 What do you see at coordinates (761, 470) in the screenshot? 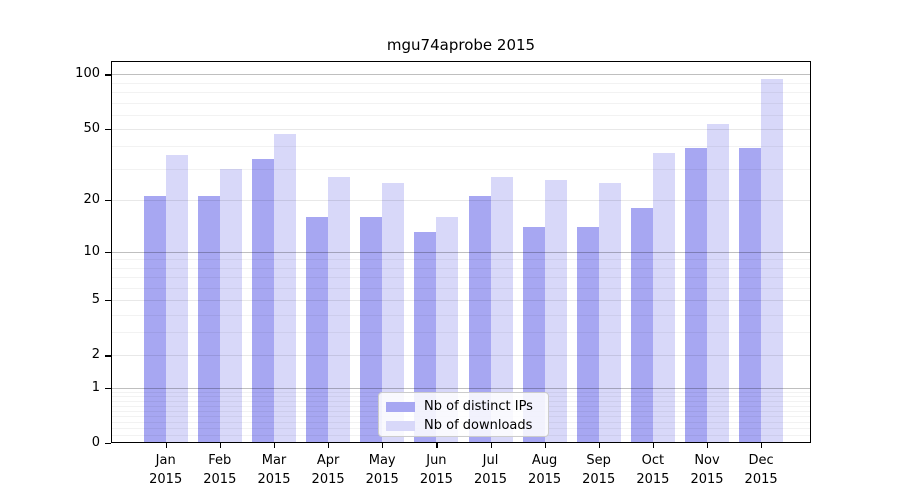
I see `x-tick-label-dec: Dec 2015` at bounding box center [761, 470].